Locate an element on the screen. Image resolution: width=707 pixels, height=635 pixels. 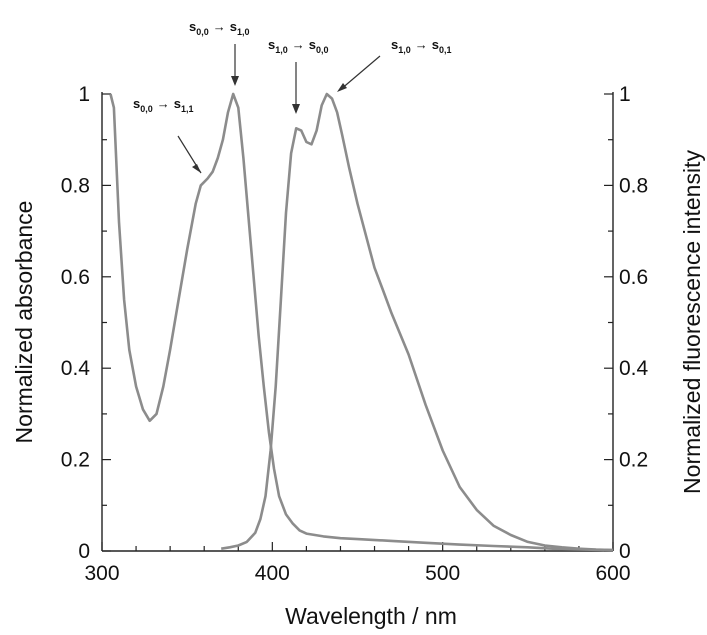
x-tick-label: 400 is located at coordinates (272, 573).